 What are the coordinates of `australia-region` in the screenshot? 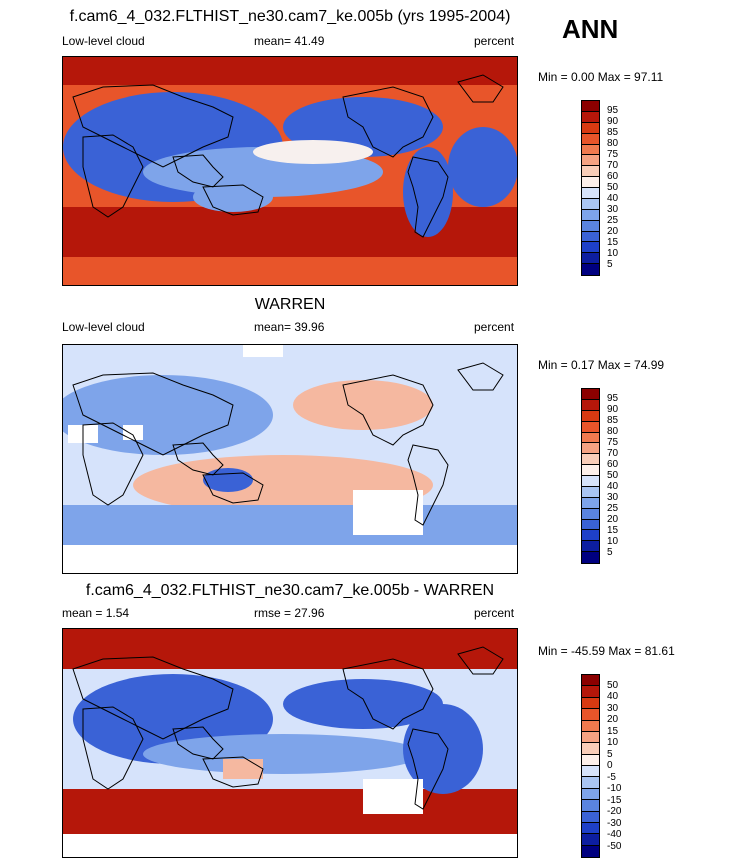 It's located at (228, 480).